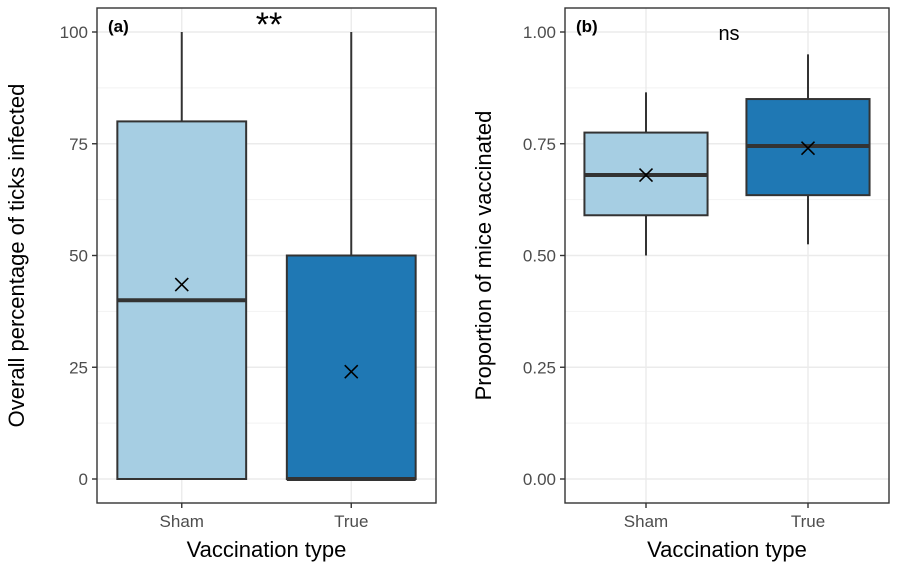 The height and width of the screenshot is (569, 898). Describe the element at coordinates (539, 32) in the screenshot. I see `y-tick-label: 1.00` at that location.